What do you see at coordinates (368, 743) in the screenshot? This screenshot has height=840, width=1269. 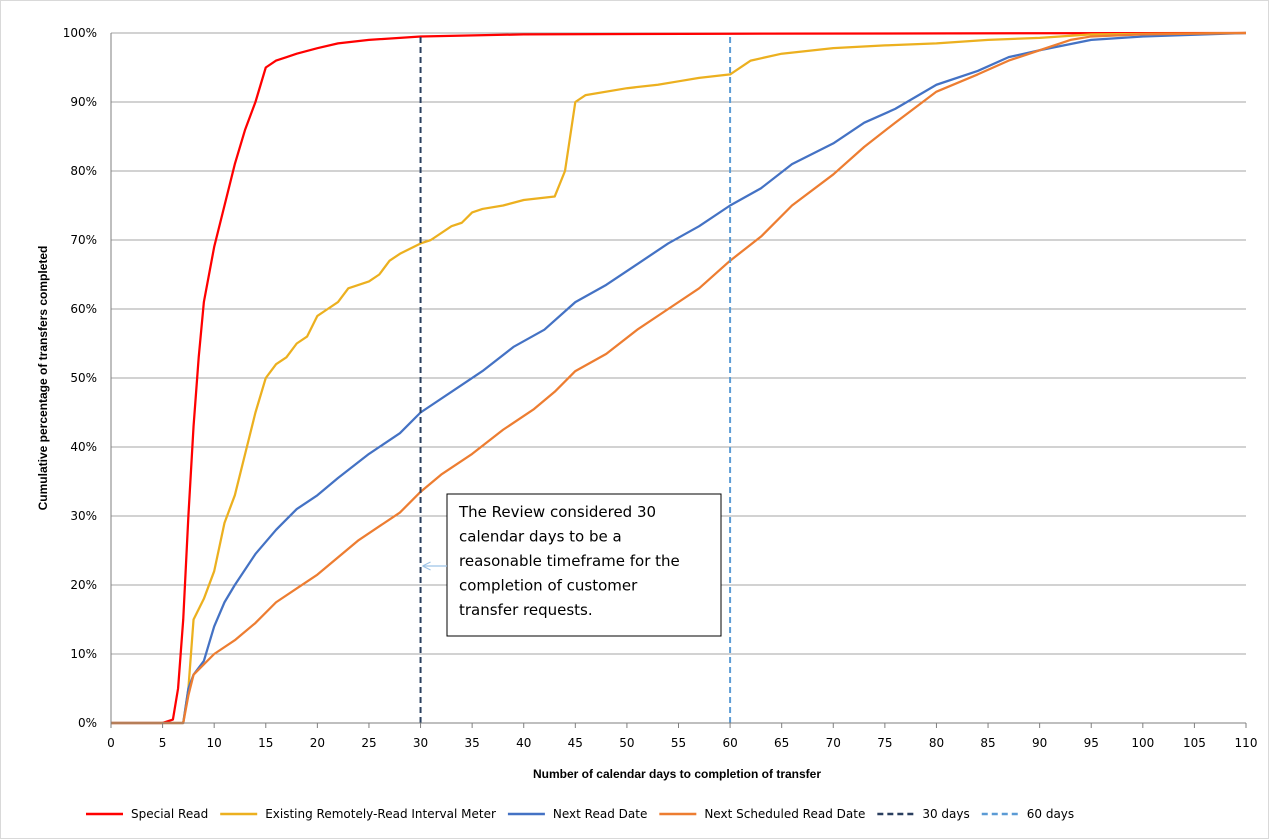 I see `x-tick-label: 25` at bounding box center [368, 743].